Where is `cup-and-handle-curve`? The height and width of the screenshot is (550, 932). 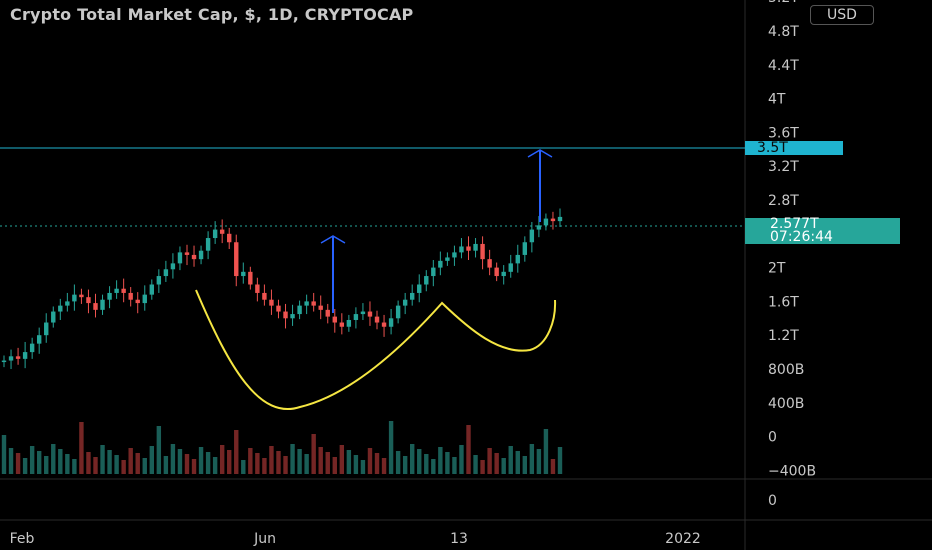 cup-and-handle-curve is located at coordinates (376, 349).